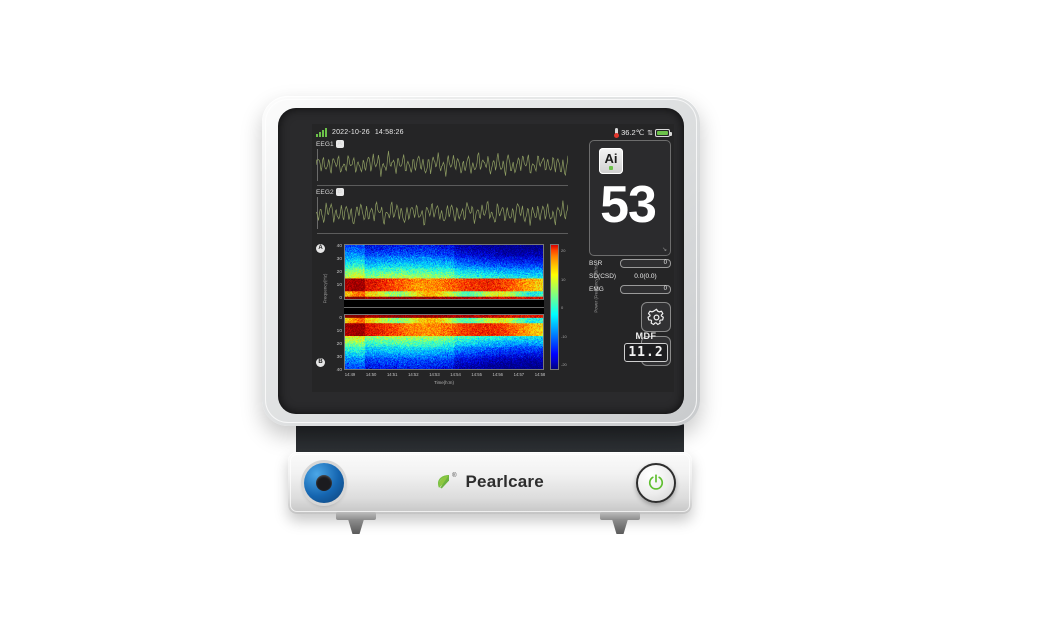 This screenshot has height=620, width=1060. I want to click on x-tick-label: 14:53, so click(434, 374).